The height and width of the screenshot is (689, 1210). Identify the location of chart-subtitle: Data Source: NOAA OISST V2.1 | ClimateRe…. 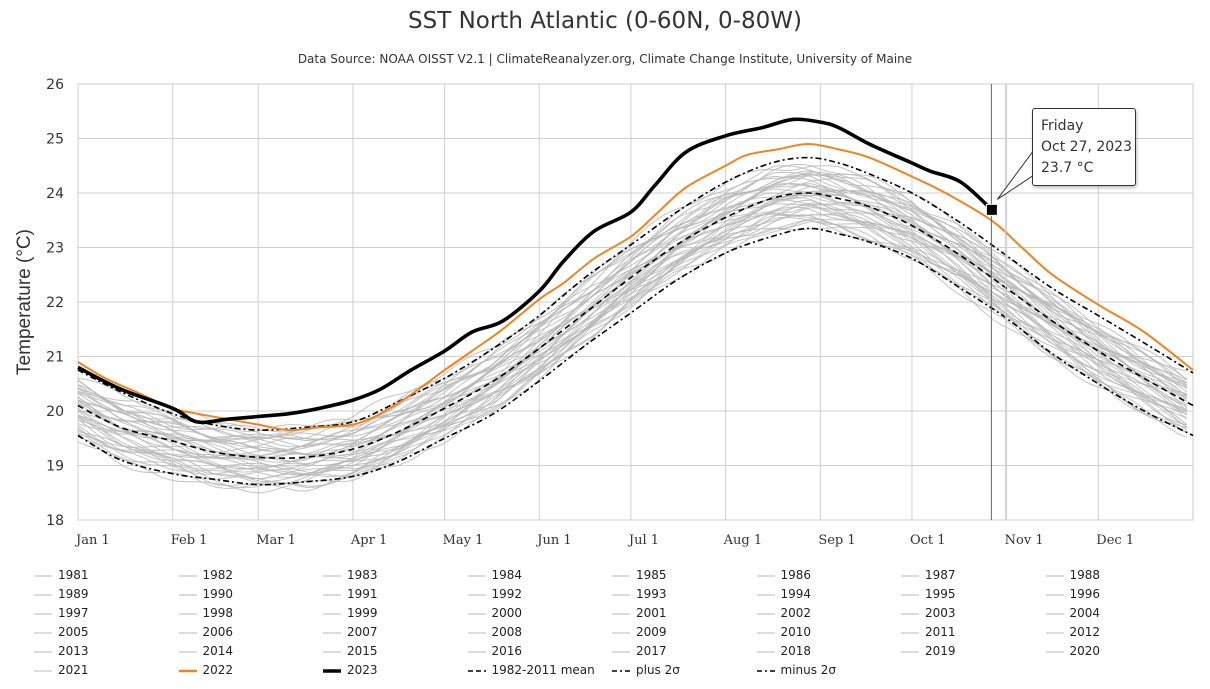
(605, 59).